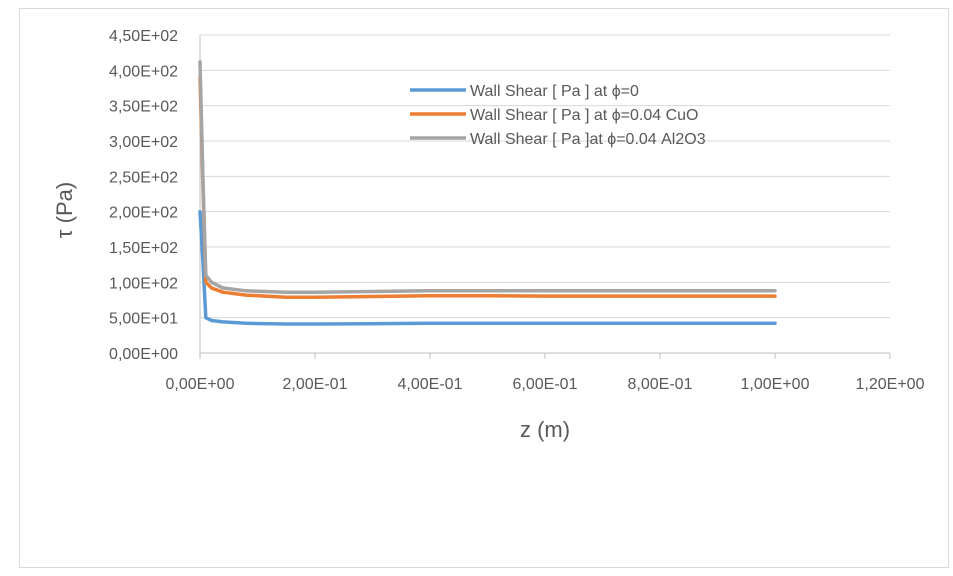 Image resolution: width=953 pixels, height=576 pixels. Describe the element at coordinates (143, 71) in the screenshot. I see `y-tick-label: 4,00E+02` at that location.